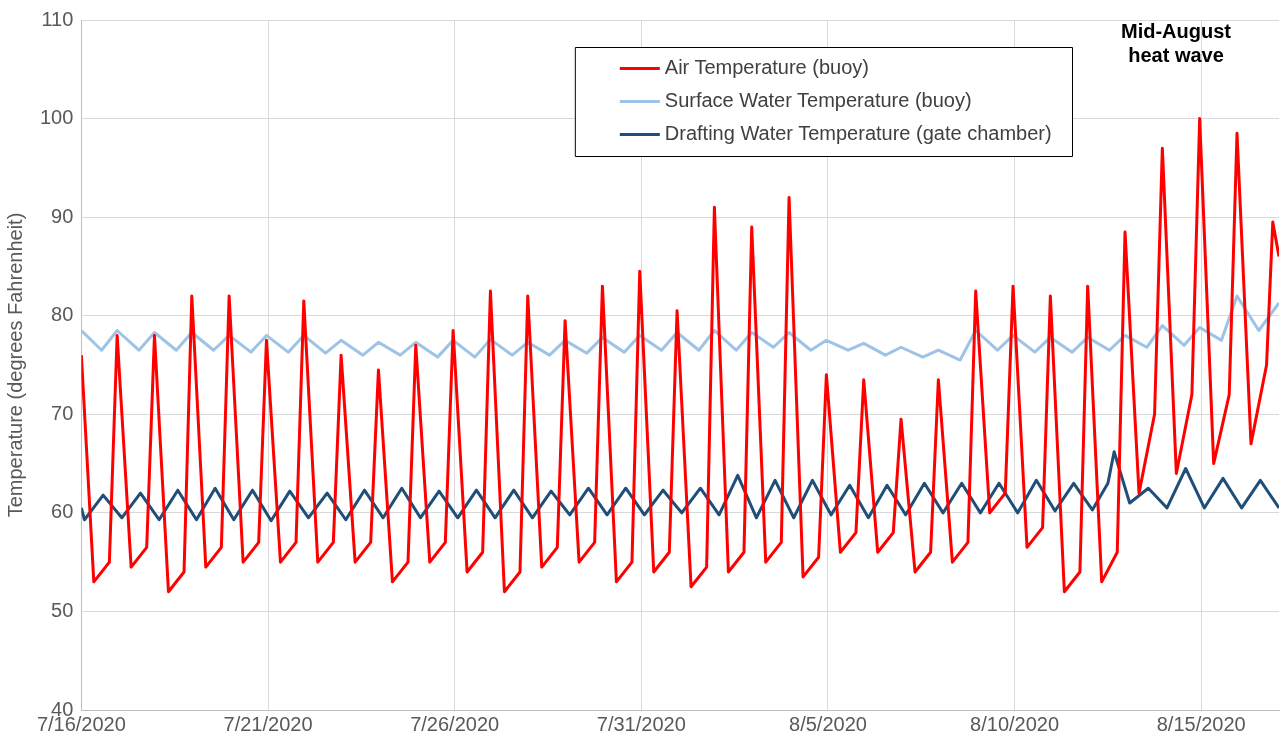  Describe the element at coordinates (268, 723) in the screenshot. I see `x-tick-label: 7/21/2020` at that location.